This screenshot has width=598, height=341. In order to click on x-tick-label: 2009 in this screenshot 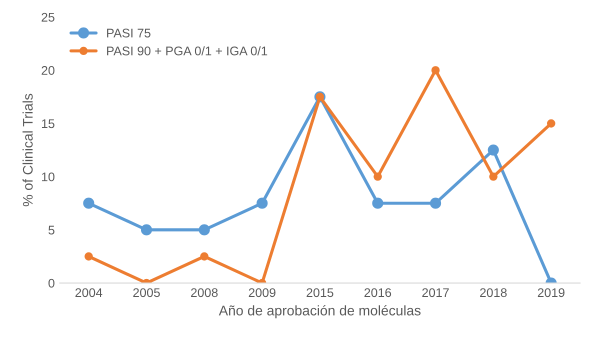, I will do `click(262, 293)`.